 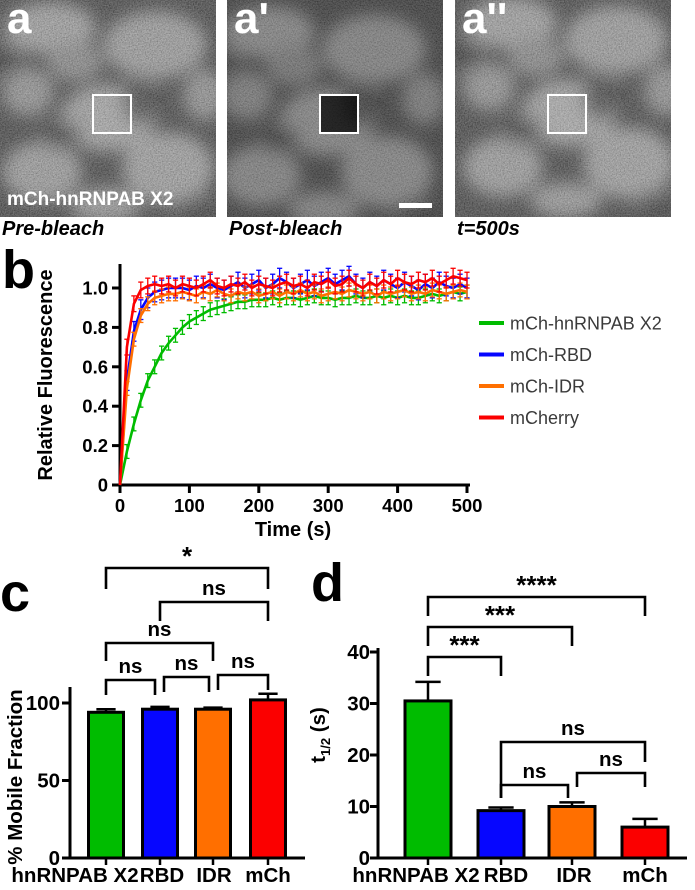 I want to click on legend-item-mCherry: mCherry, so click(x=529, y=418).